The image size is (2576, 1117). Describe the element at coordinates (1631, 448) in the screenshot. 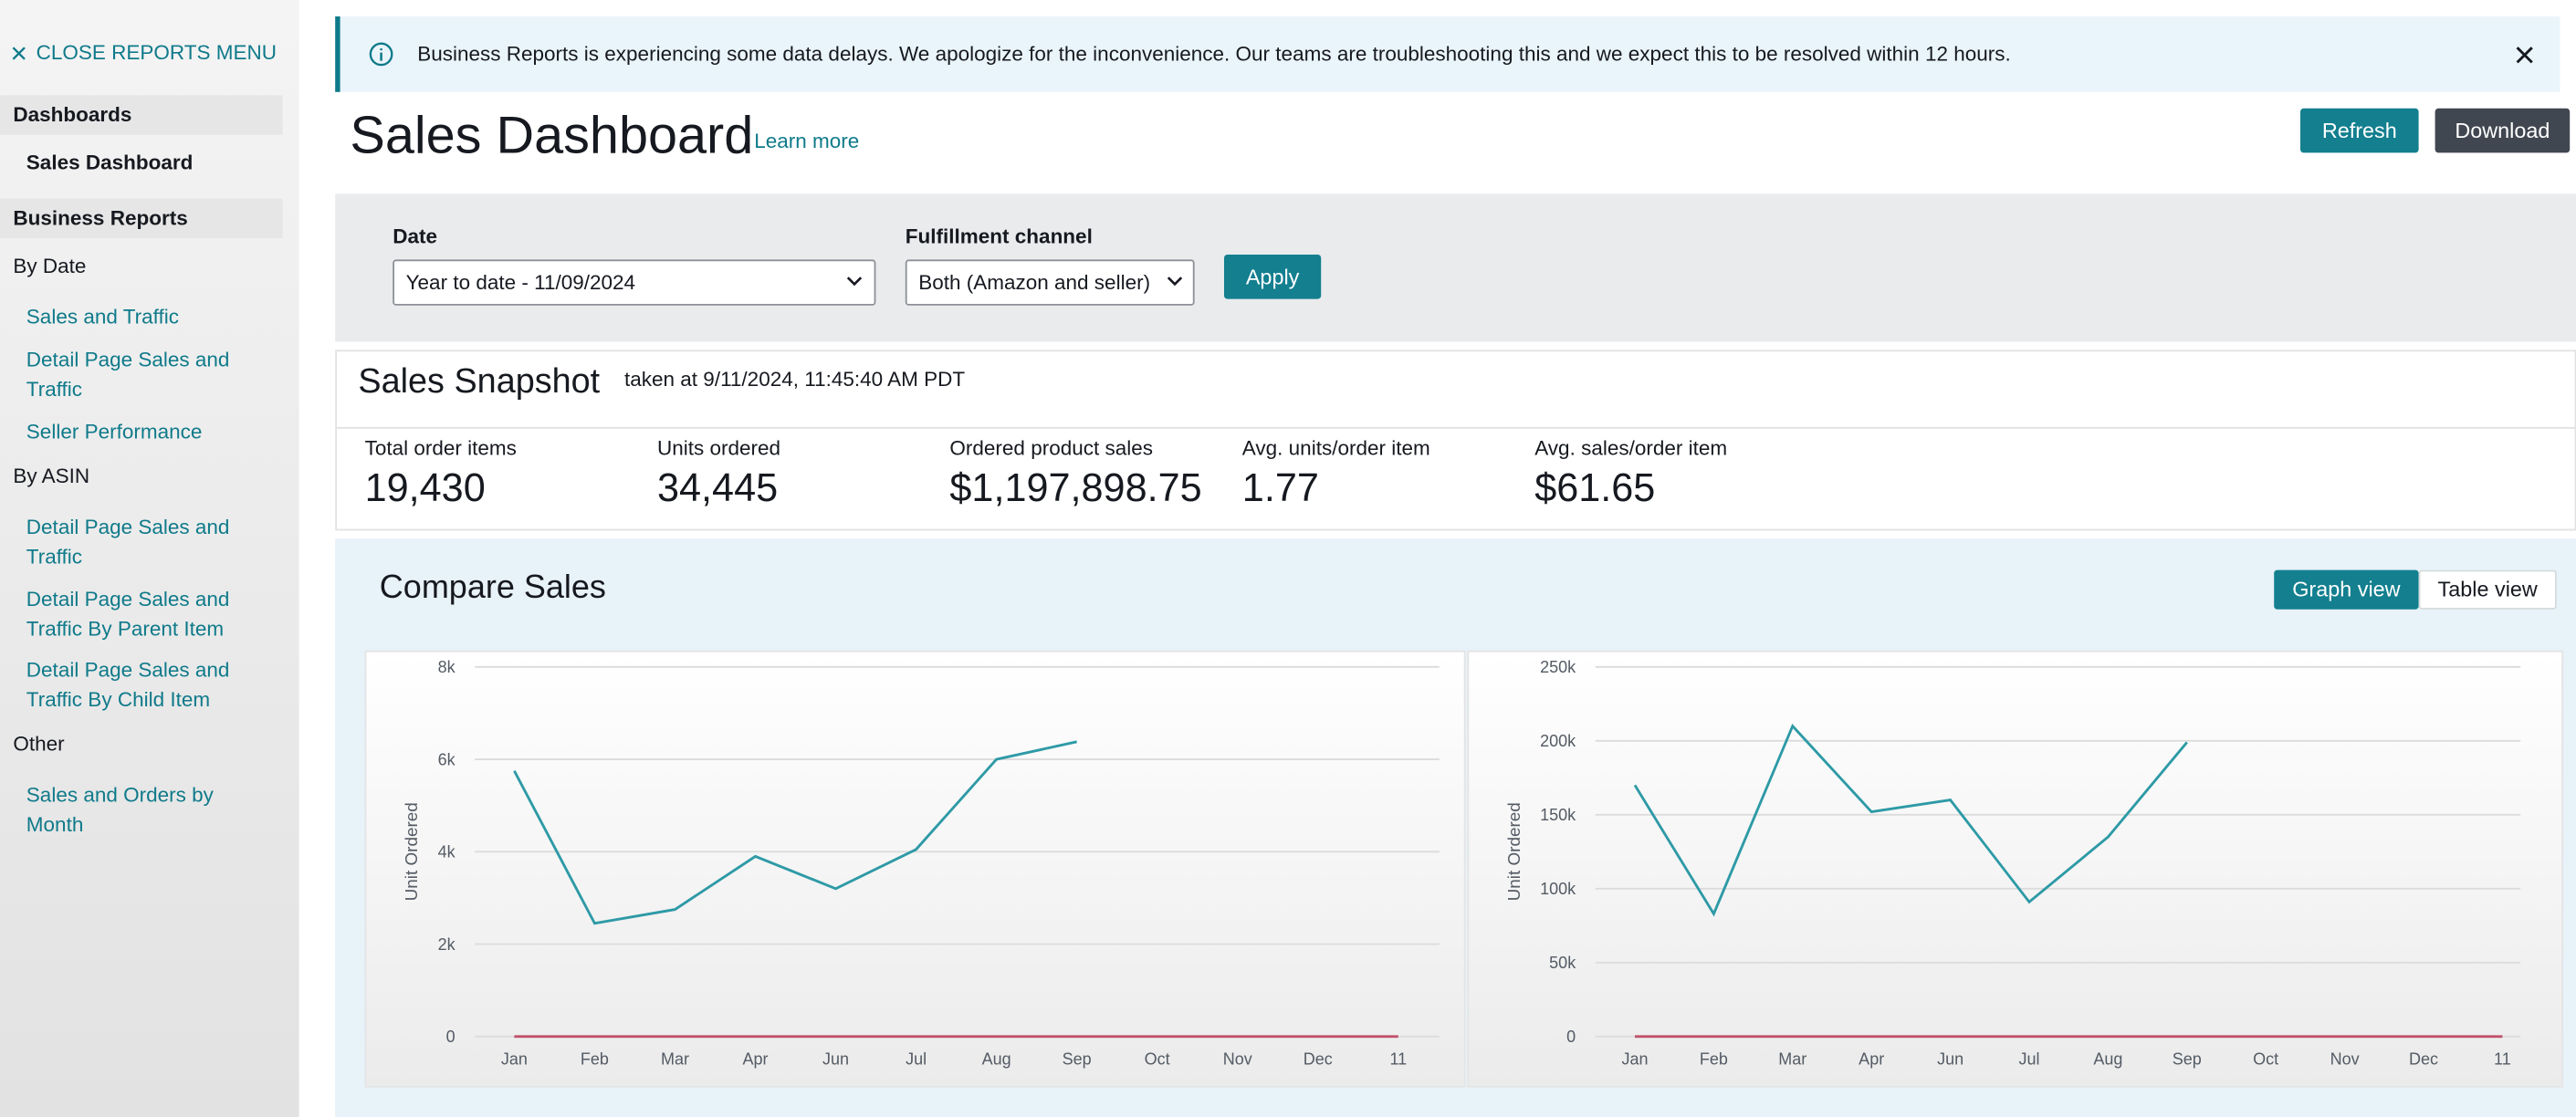

I see `metric-label: Avg. sales/order item` at that location.